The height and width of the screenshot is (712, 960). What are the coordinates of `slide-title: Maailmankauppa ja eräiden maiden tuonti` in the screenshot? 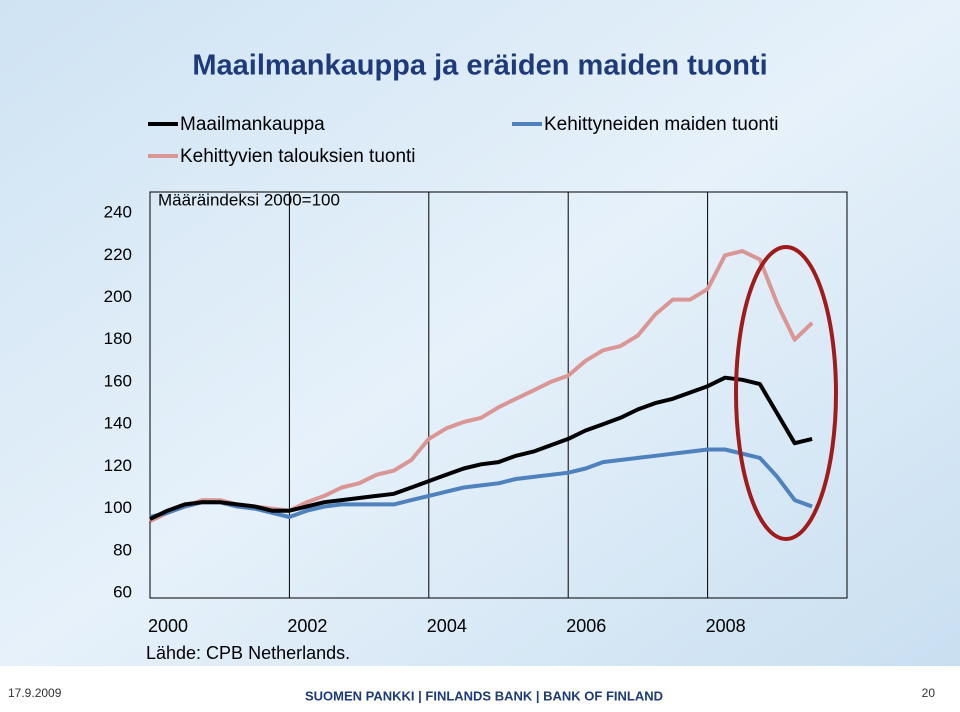 It's located at (479, 66).